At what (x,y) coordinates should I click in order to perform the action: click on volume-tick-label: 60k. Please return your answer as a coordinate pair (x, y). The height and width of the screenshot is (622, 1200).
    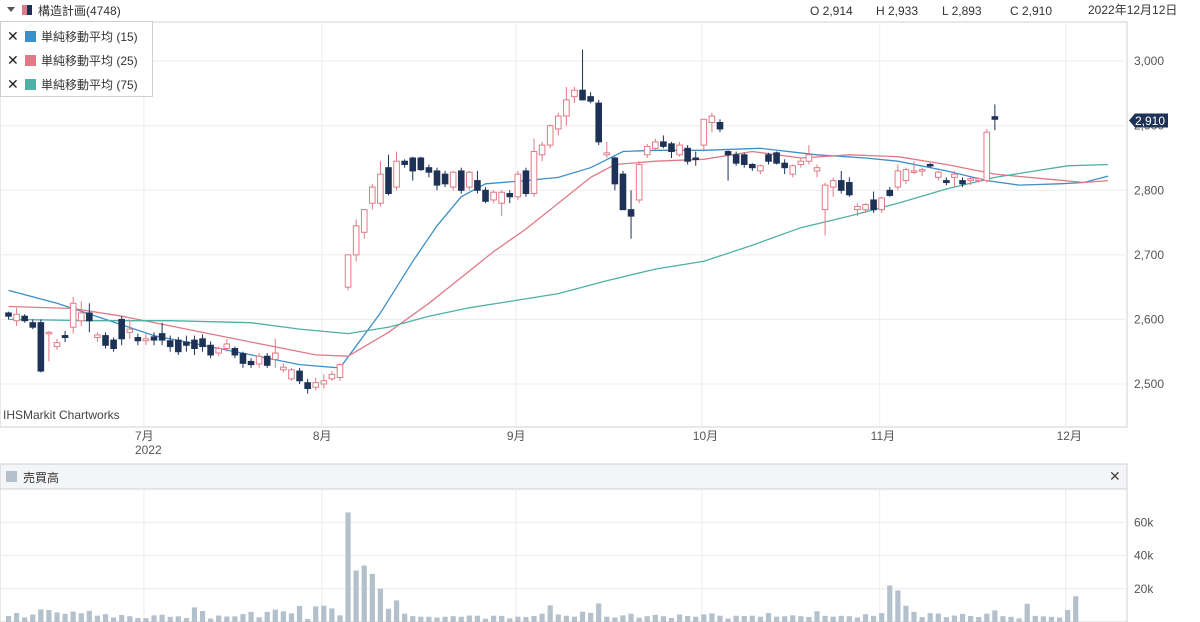
    Looking at the image, I should click on (1144, 522).